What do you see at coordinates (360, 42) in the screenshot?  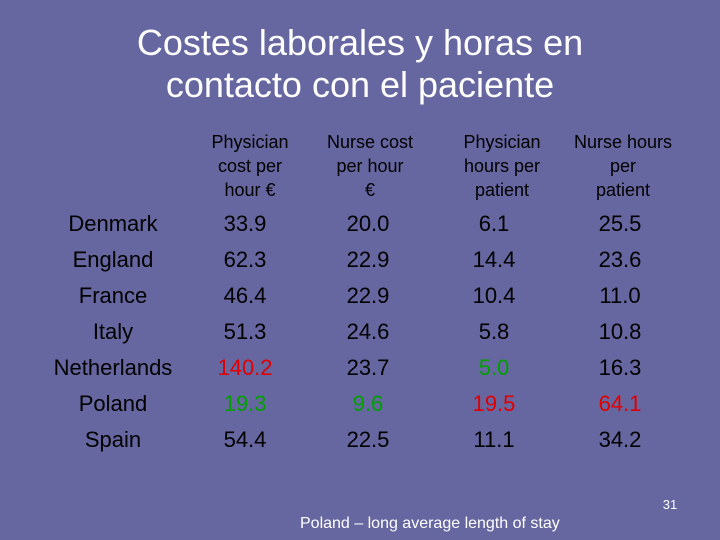 I see `title-line-1: Costes laborales y horas en` at bounding box center [360, 42].